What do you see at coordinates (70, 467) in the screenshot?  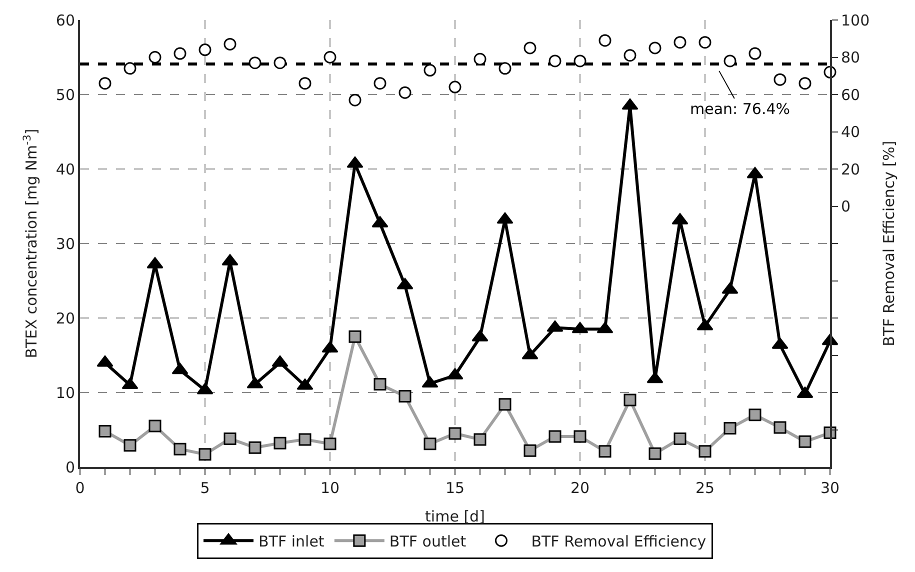 I see `y-tick-label: 0` at bounding box center [70, 467].